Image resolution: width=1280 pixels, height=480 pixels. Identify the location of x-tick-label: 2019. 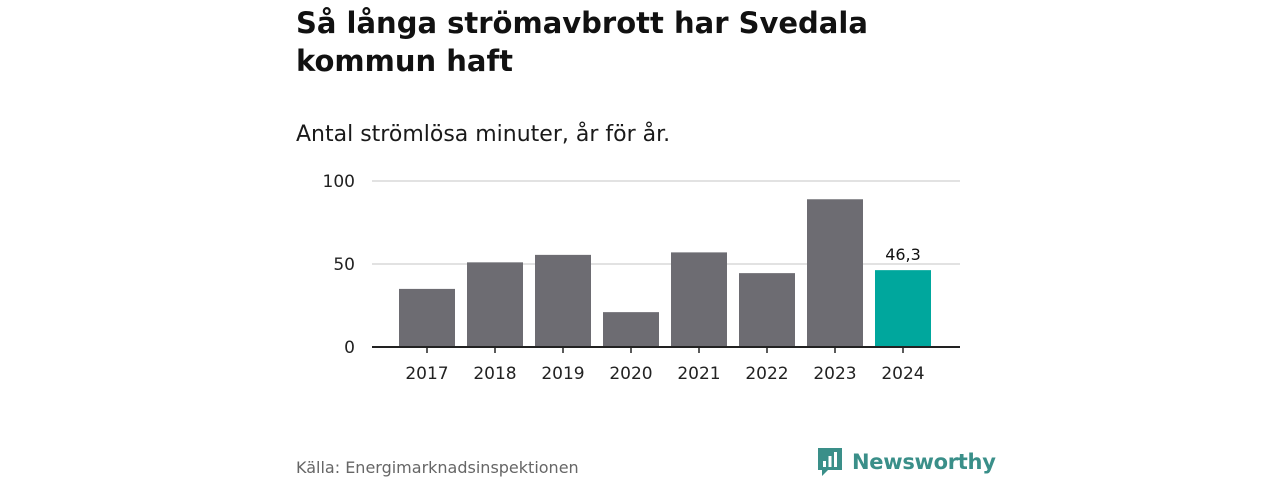
(562, 374).